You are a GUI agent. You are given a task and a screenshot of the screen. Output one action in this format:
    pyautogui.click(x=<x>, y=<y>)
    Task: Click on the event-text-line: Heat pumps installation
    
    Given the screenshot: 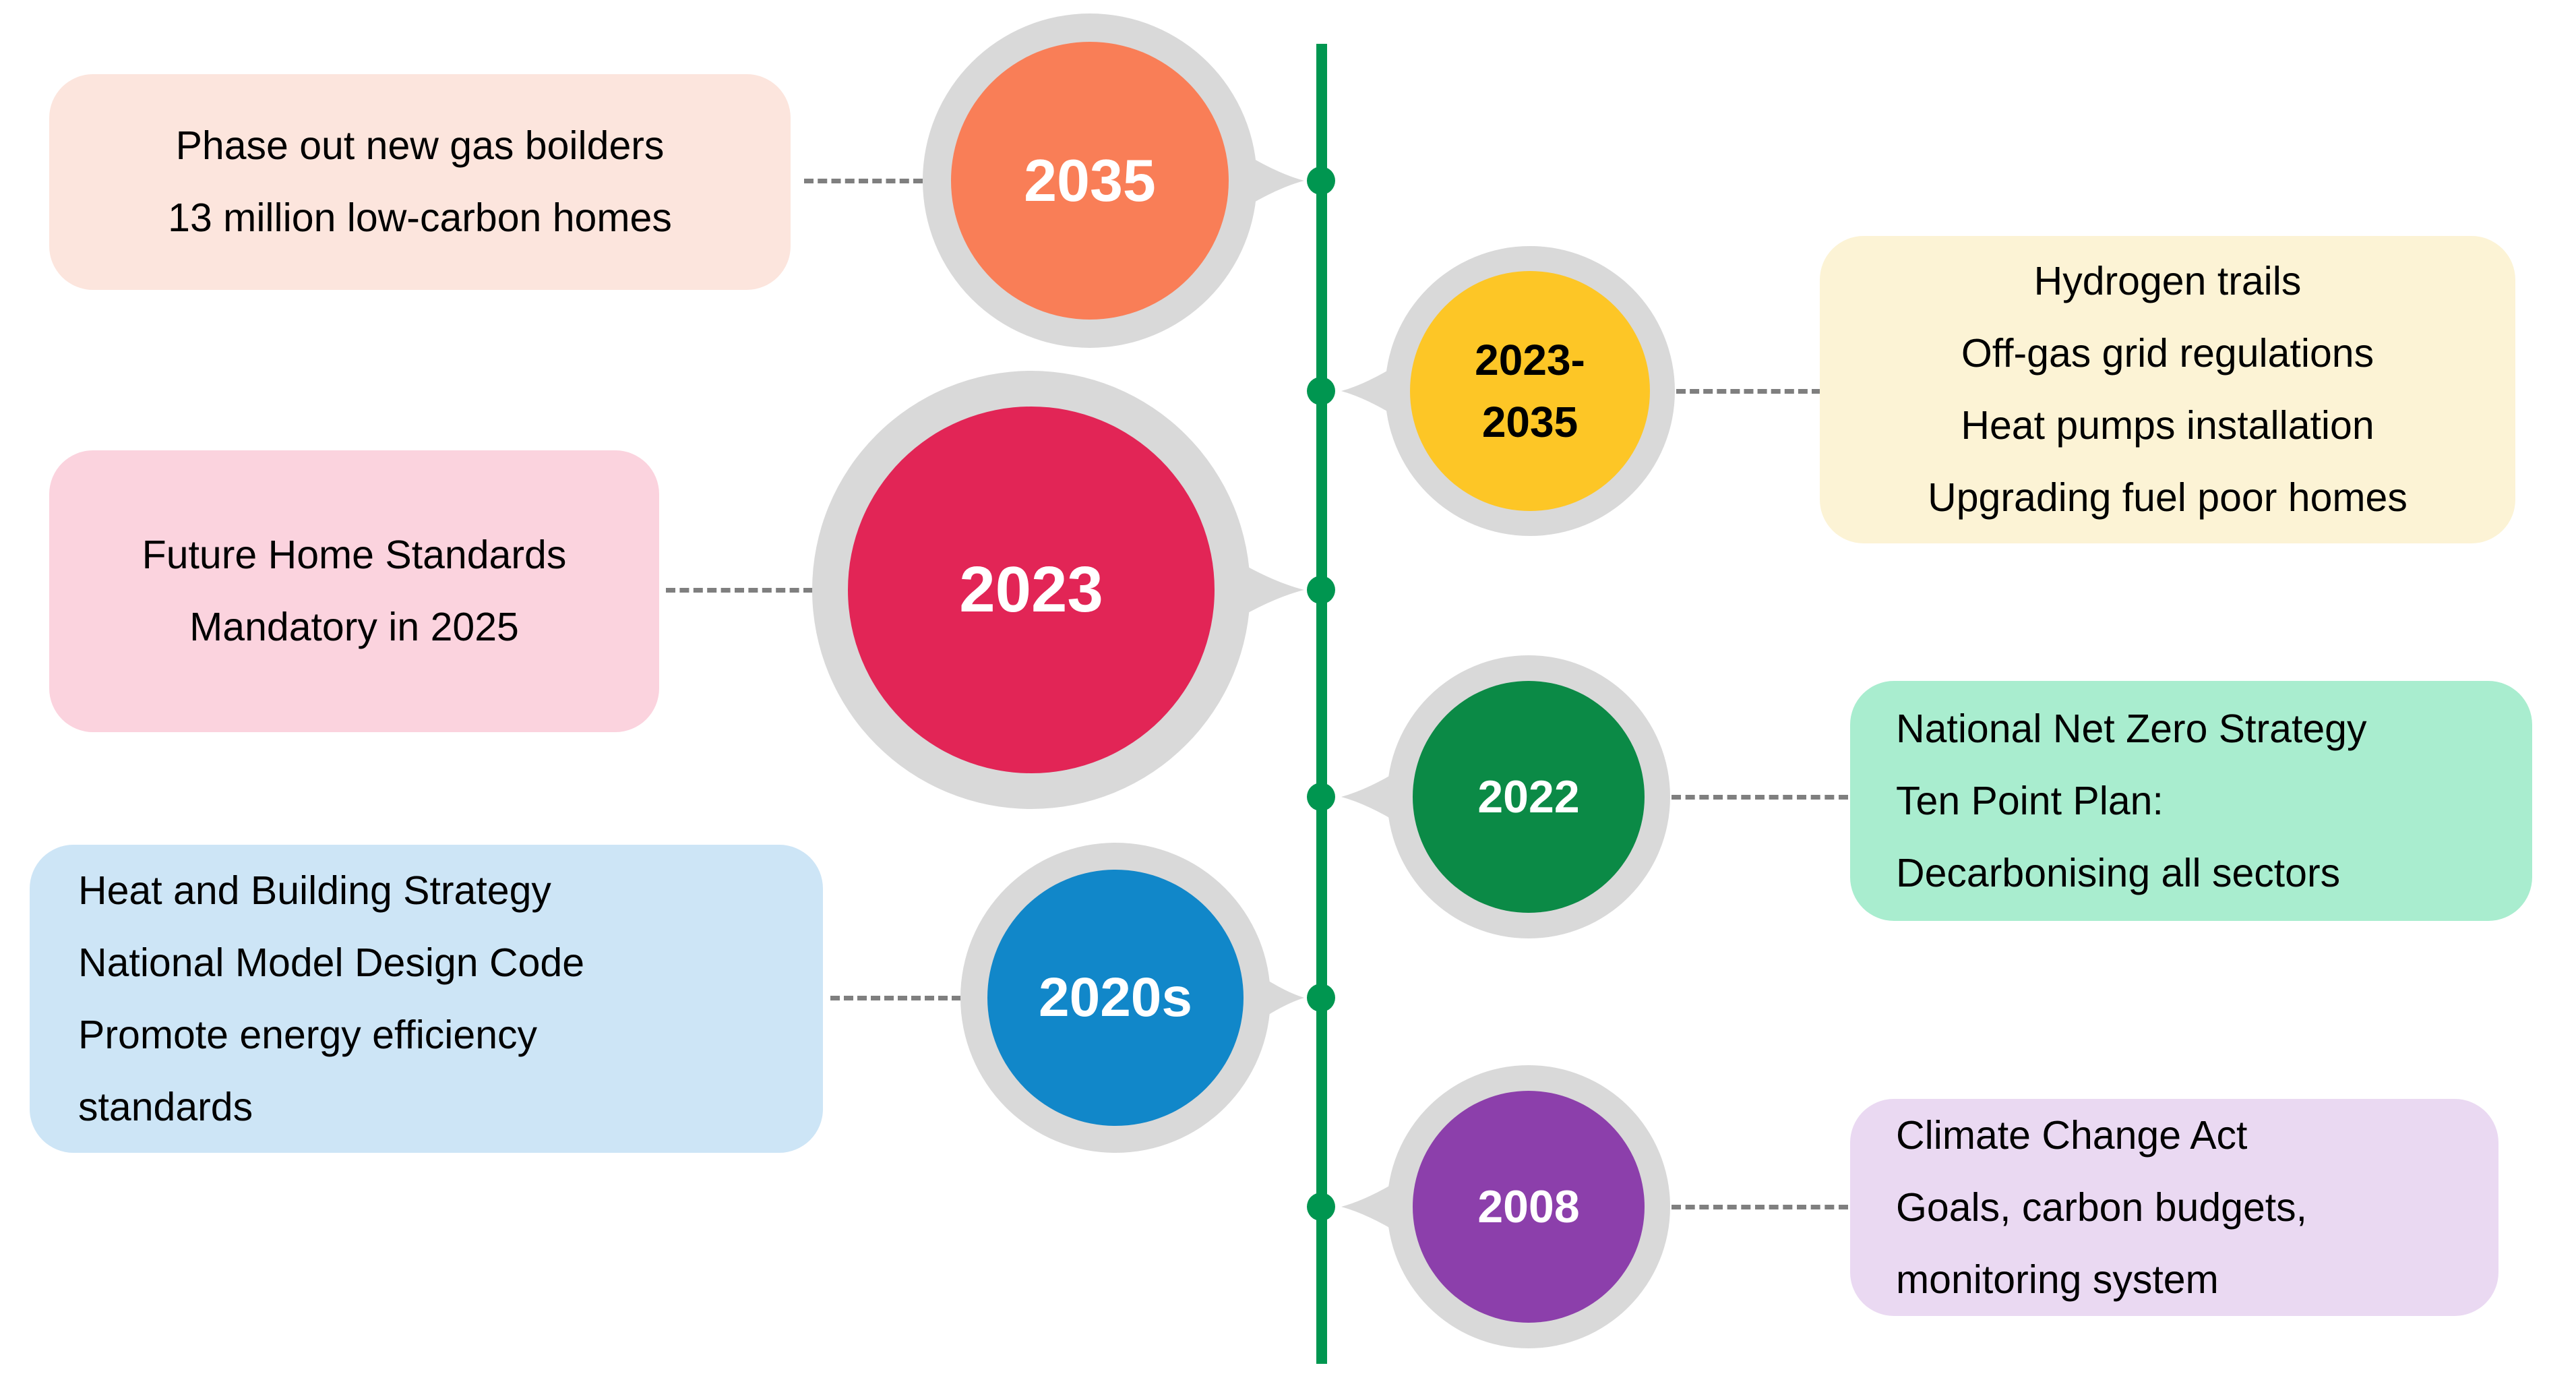 What is the action you would take?
    pyautogui.click(x=2167, y=426)
    